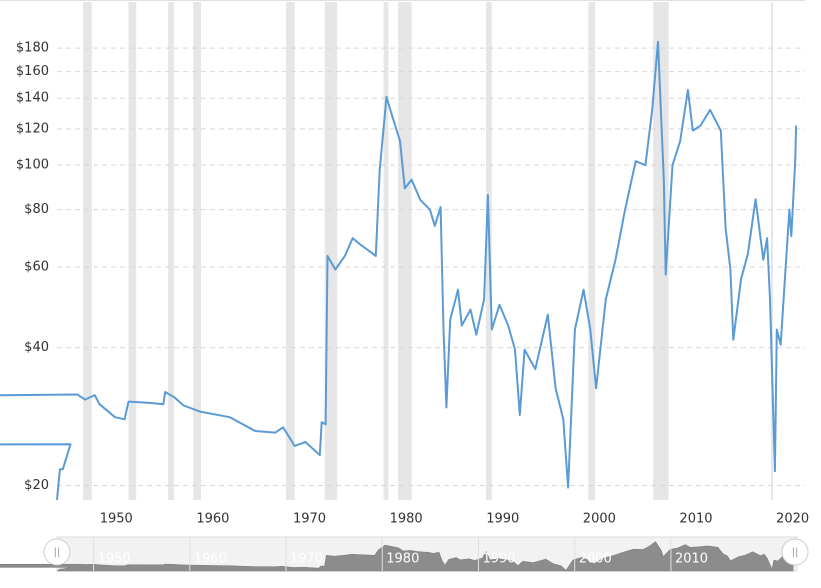 This screenshot has width=821, height=588. Describe the element at coordinates (32, 71) in the screenshot. I see `y-tick-label: $160` at that location.